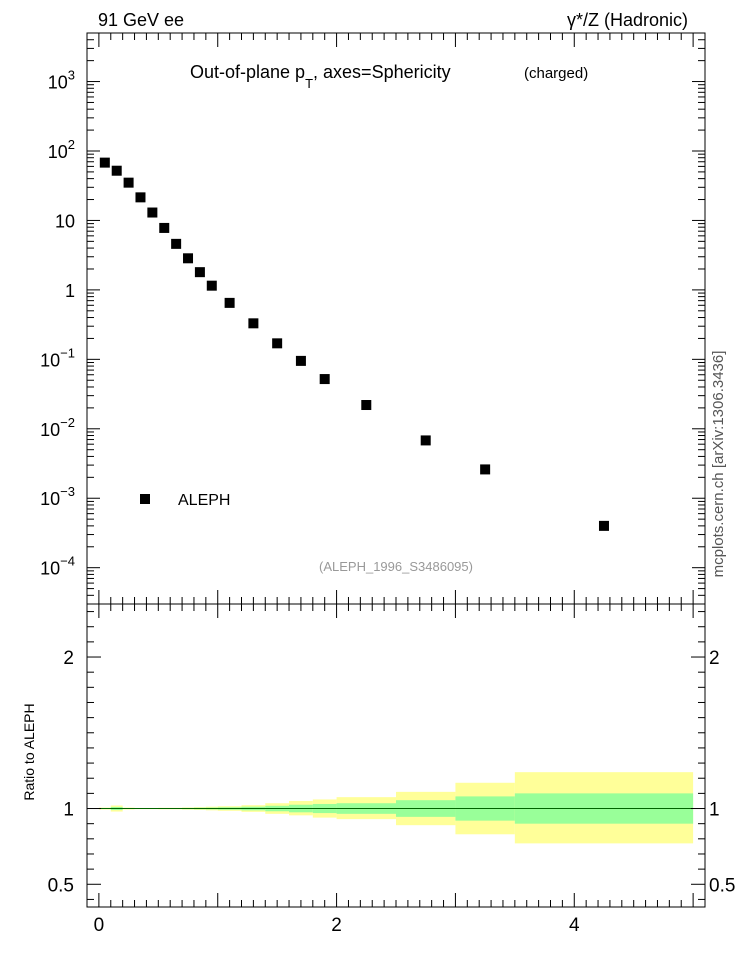 The width and height of the screenshot is (746, 972). I want to click on main-y-tick-label: 10⁻⁴, so click(57, 566).